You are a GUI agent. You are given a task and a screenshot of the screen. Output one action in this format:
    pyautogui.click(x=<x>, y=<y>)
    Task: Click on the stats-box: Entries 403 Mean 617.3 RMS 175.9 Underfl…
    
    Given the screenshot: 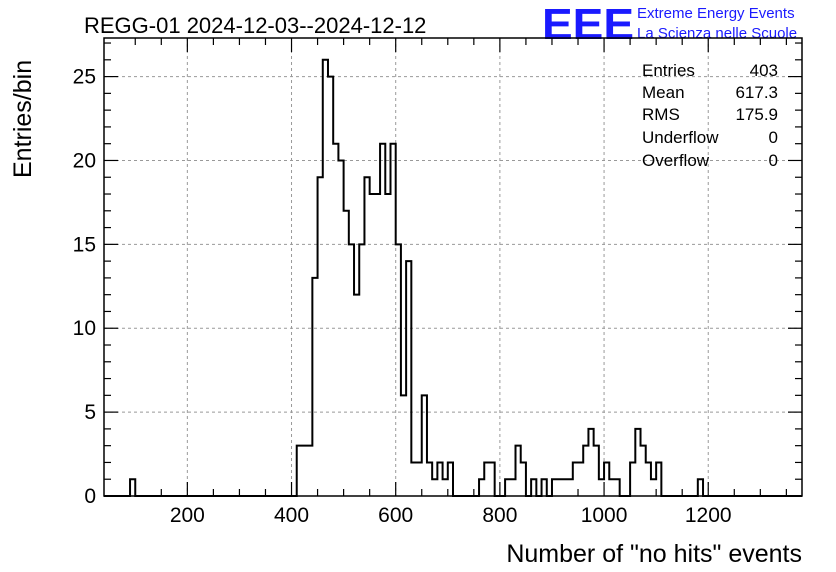 What is the action you would take?
    pyautogui.click(x=710, y=115)
    